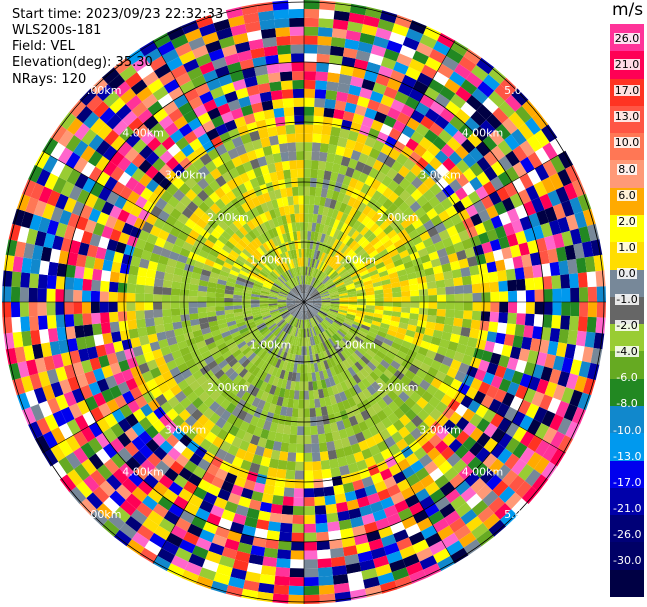 This screenshot has width=647, height=607. Describe the element at coordinates (627, 430) in the screenshot. I see `colorbar-tick-label: -10.0` at that location.